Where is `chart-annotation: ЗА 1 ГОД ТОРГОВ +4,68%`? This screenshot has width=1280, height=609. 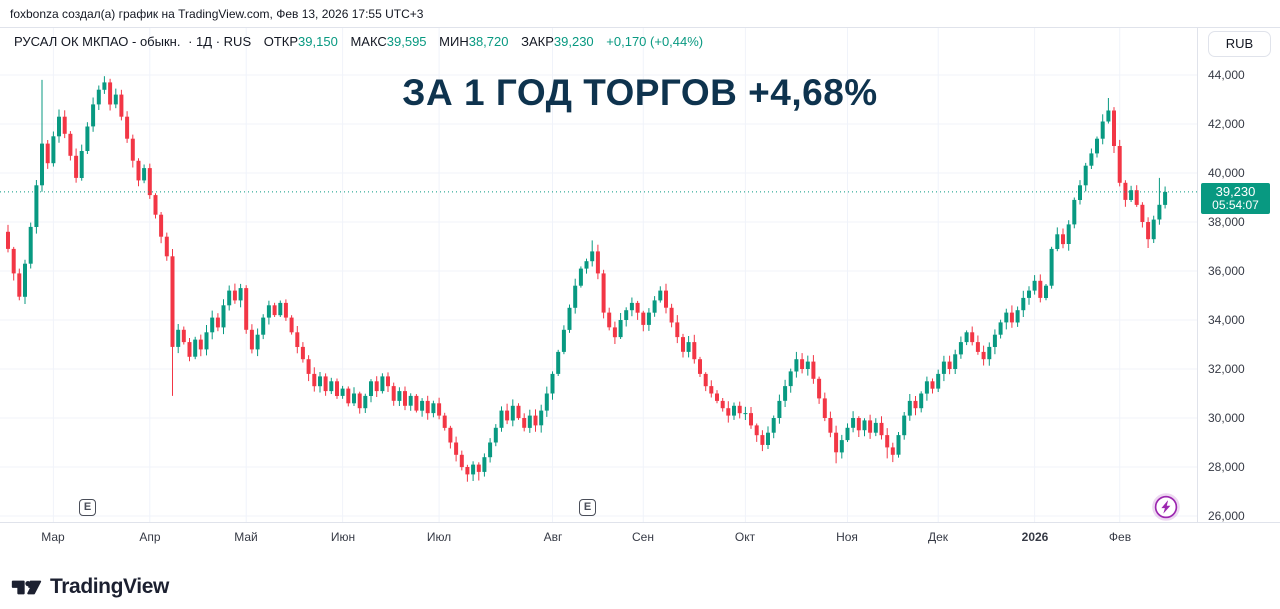 chart-annotation: ЗА 1 ГОД ТОРГОВ +4,68% is located at coordinates (640, 92).